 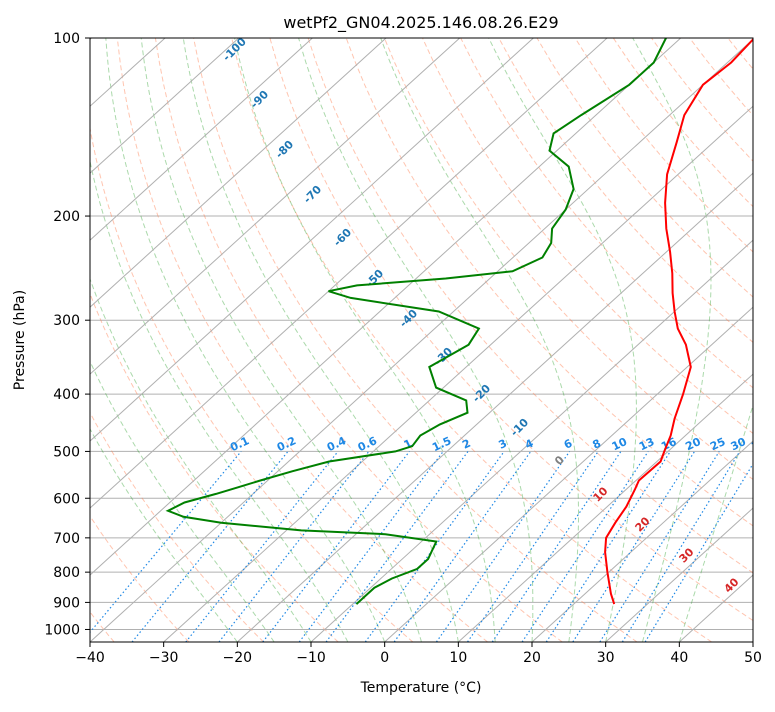 I want to click on x-tick-label: −30, so click(x=164, y=658).